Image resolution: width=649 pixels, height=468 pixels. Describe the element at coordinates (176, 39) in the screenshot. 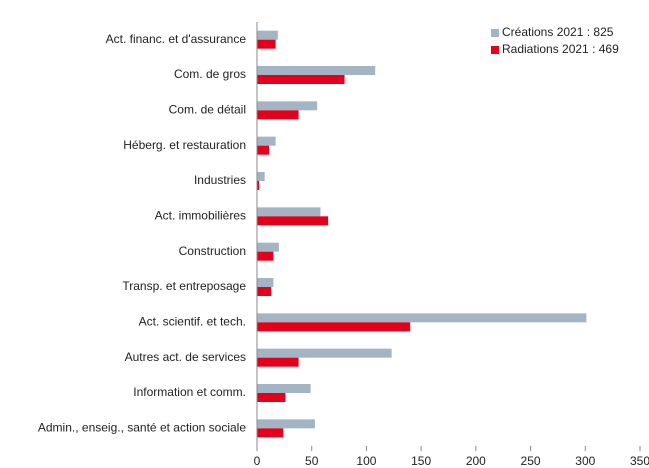

I see `y-tick-label: Act. financ. et d'assurance` at that location.